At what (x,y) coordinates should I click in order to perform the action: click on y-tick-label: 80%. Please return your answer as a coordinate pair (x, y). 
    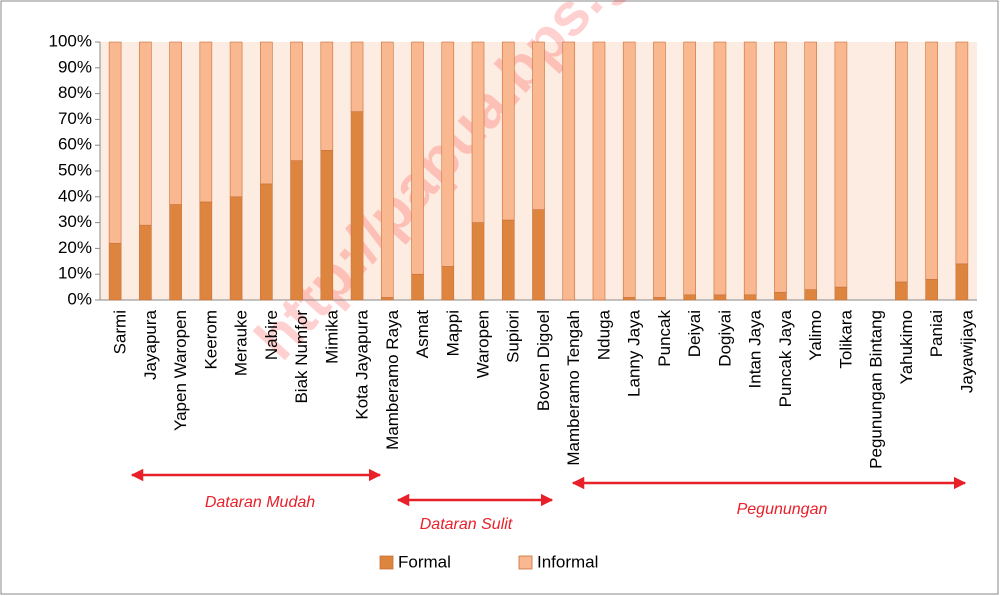
    Looking at the image, I should click on (75, 92).